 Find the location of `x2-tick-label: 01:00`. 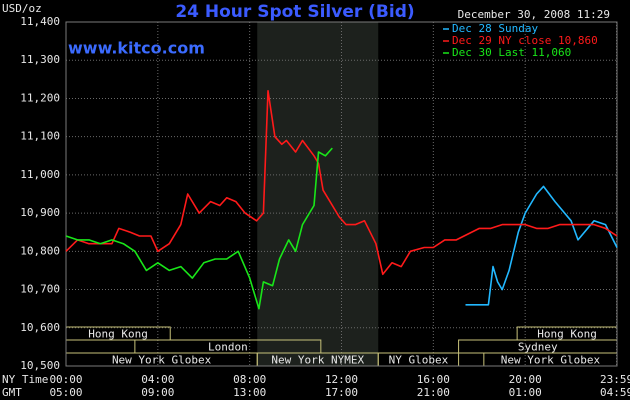

x2-tick-label: 01:00 is located at coordinates (525, 392).